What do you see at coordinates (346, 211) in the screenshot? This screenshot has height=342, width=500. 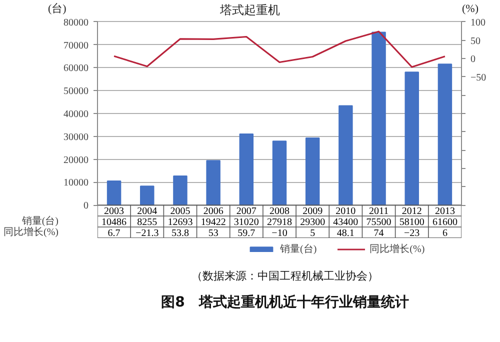 I see `x-tick-label: 2010` at bounding box center [346, 211].